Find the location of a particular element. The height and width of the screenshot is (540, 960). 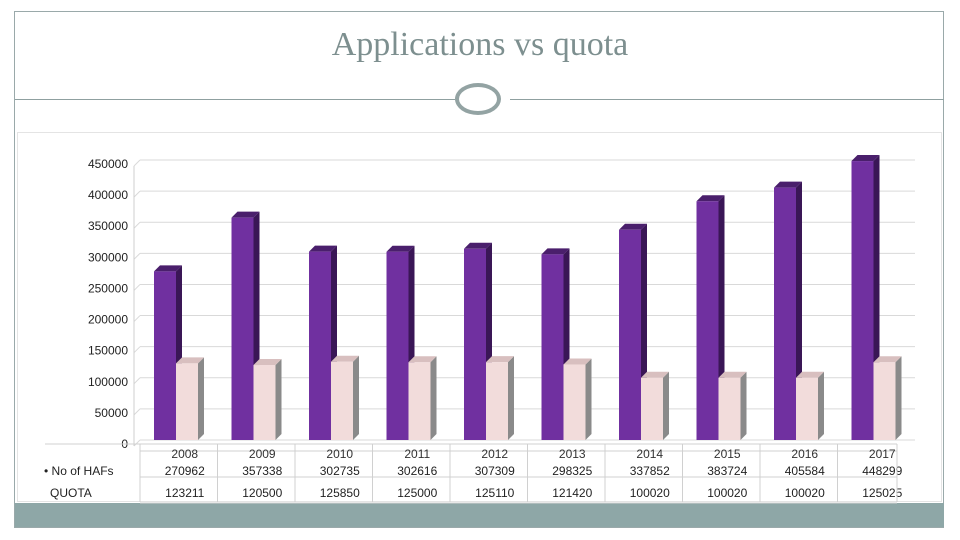

table-cell-quota: 125000 is located at coordinates (417, 493).